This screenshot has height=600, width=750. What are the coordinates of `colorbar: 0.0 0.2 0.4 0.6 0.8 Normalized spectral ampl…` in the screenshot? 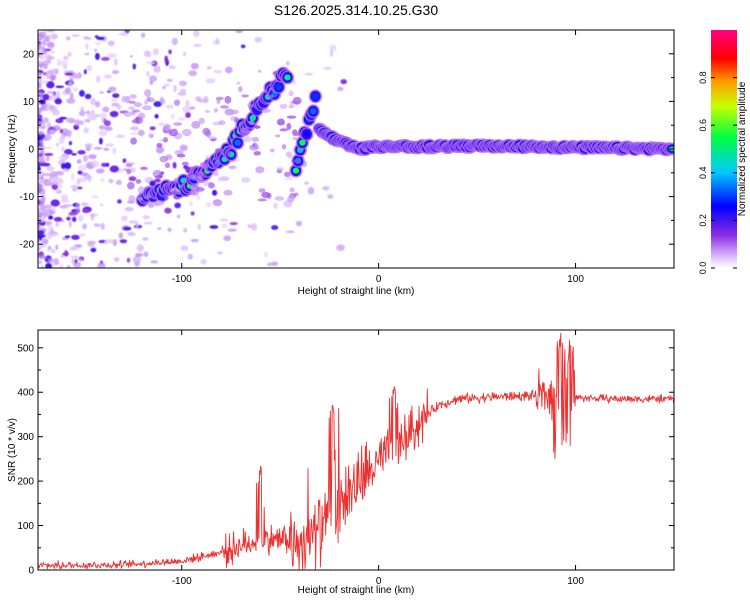 It's located at (723, 152).